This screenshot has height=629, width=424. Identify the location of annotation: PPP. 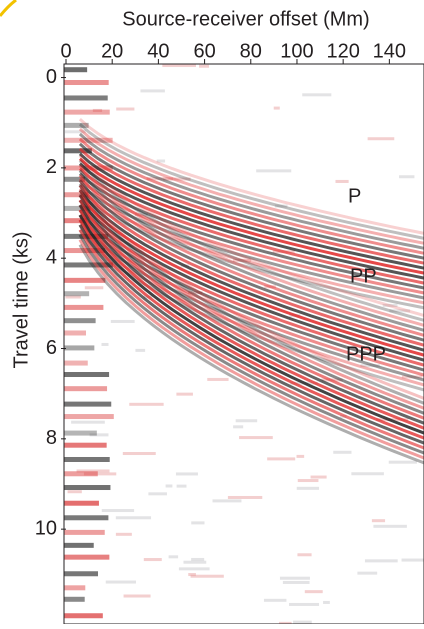
(366, 354).